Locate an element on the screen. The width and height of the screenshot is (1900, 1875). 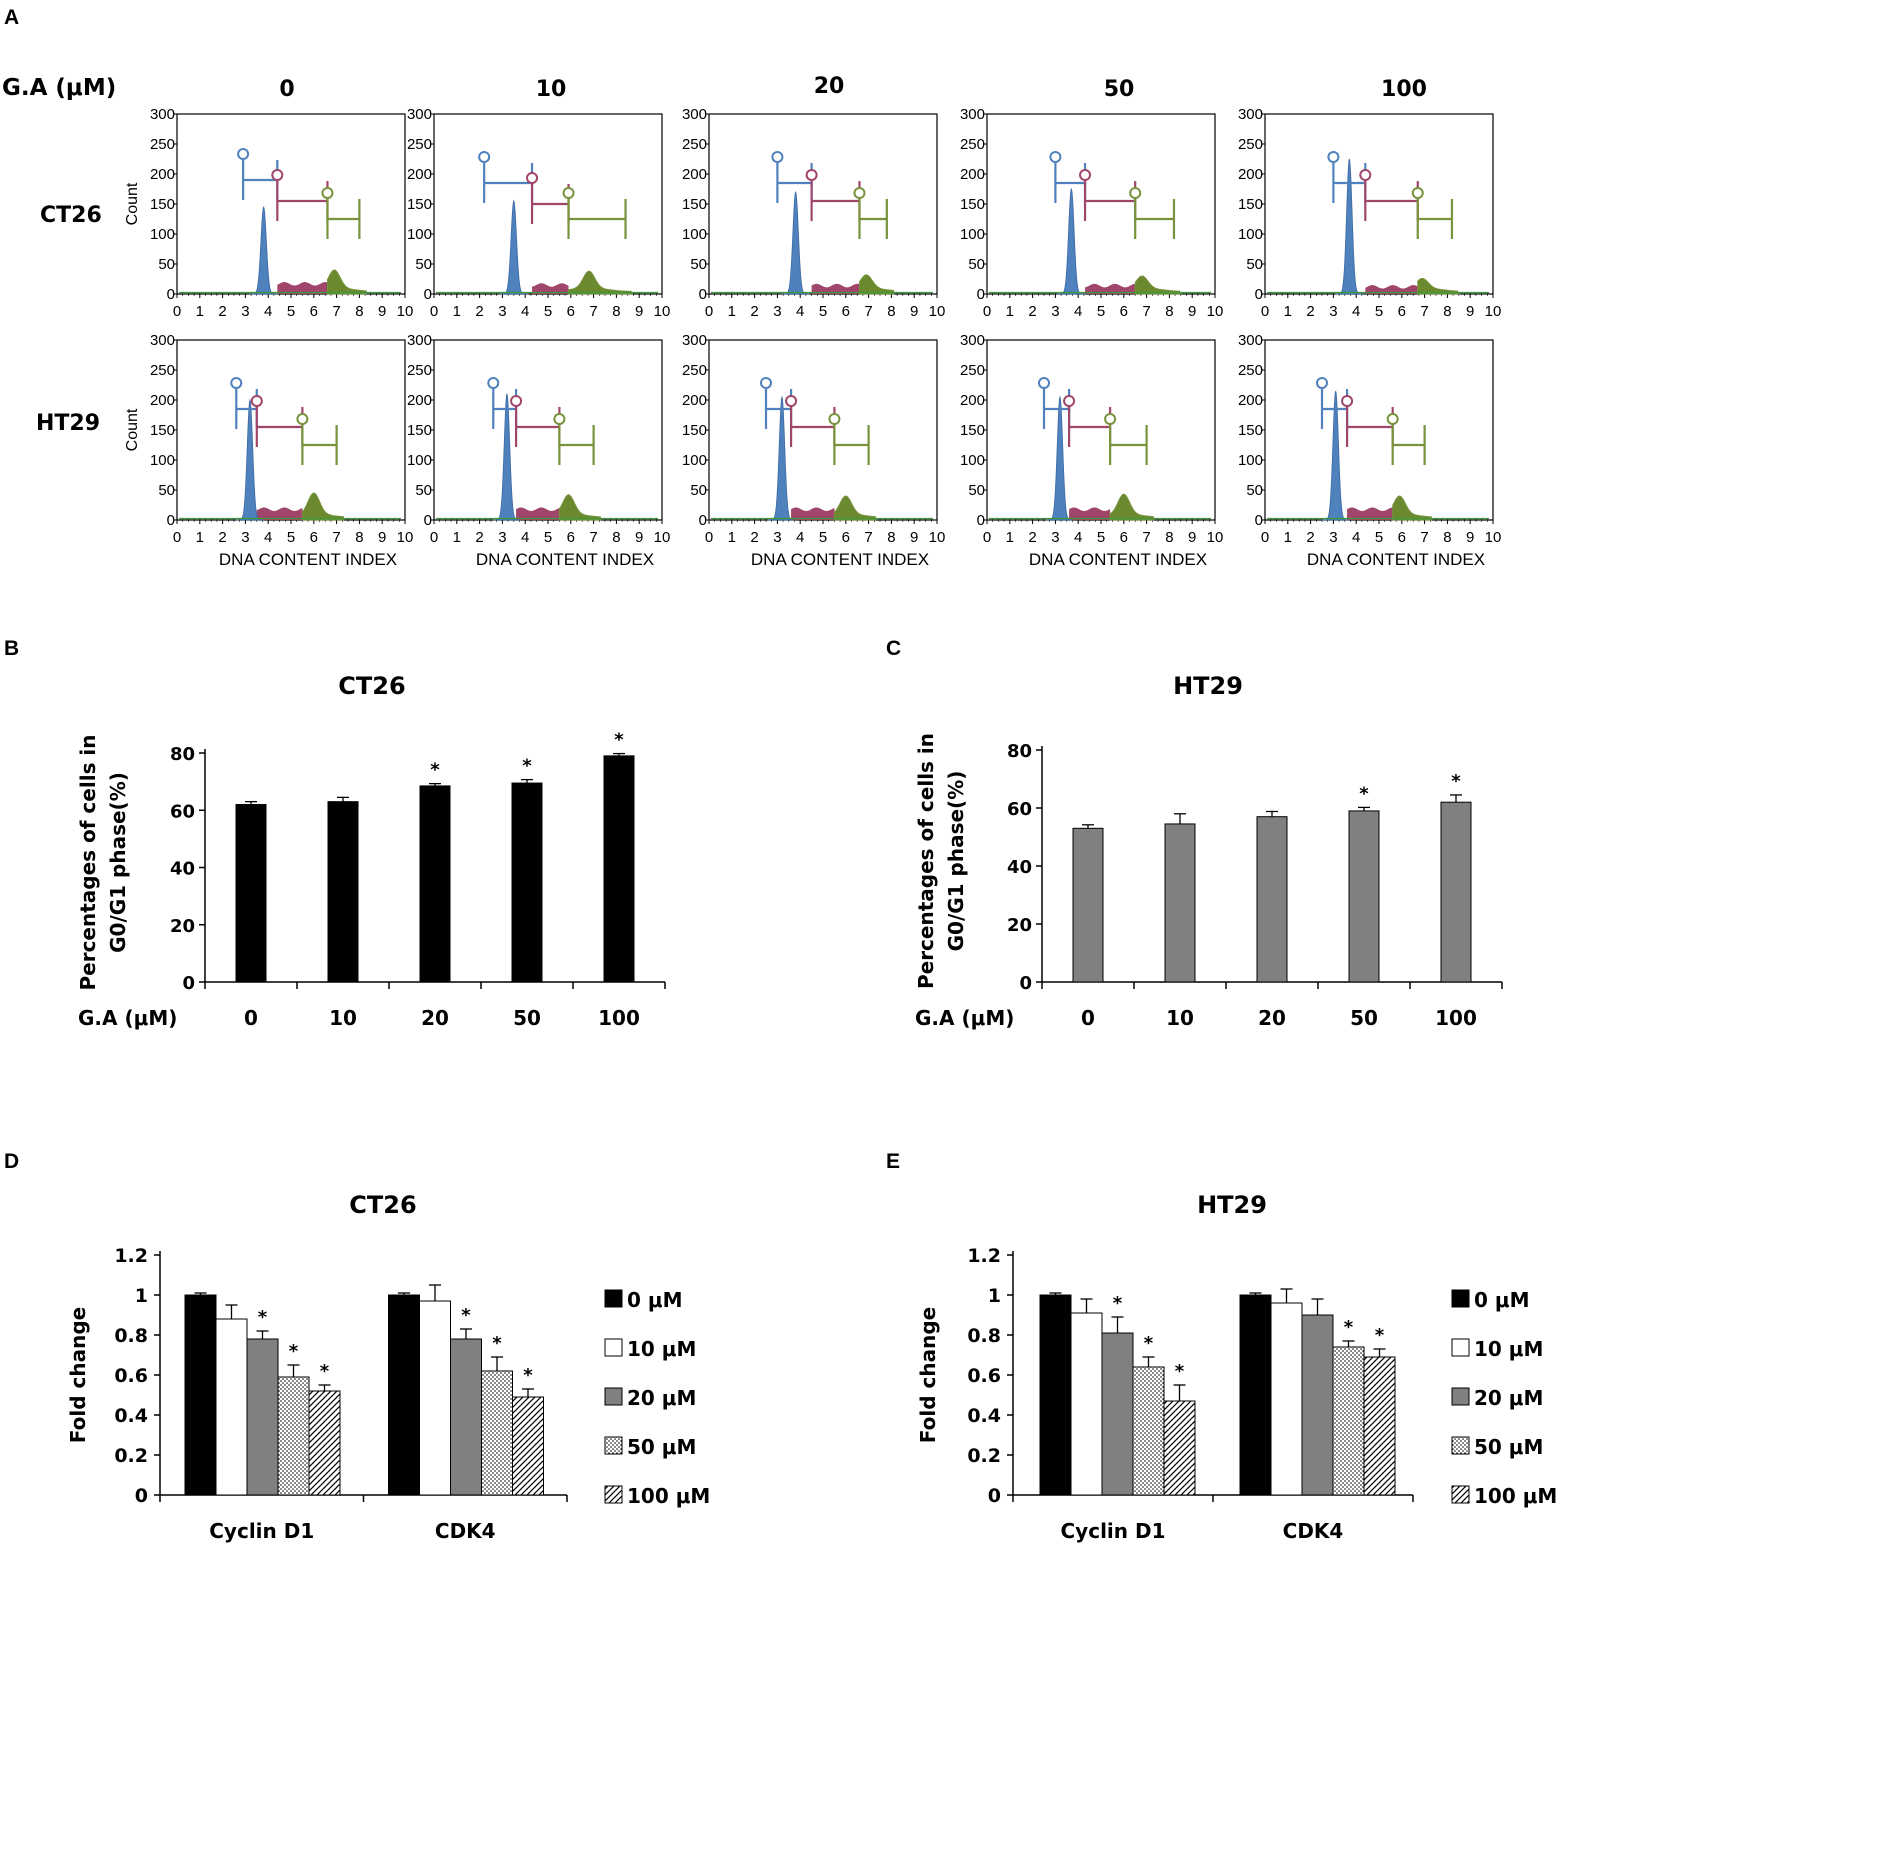
y-tick-label: 250 is located at coordinates (162, 144).